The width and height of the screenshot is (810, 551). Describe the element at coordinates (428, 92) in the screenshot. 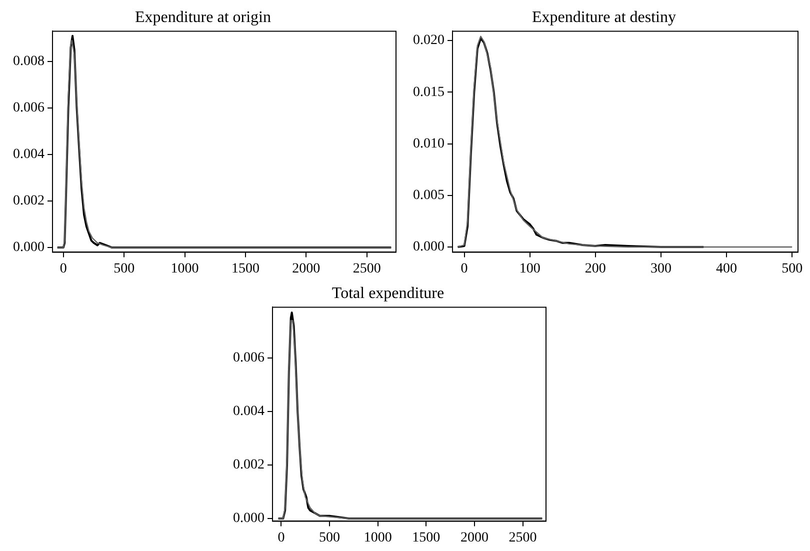

I see `y-tick-label: 0.015` at that location.